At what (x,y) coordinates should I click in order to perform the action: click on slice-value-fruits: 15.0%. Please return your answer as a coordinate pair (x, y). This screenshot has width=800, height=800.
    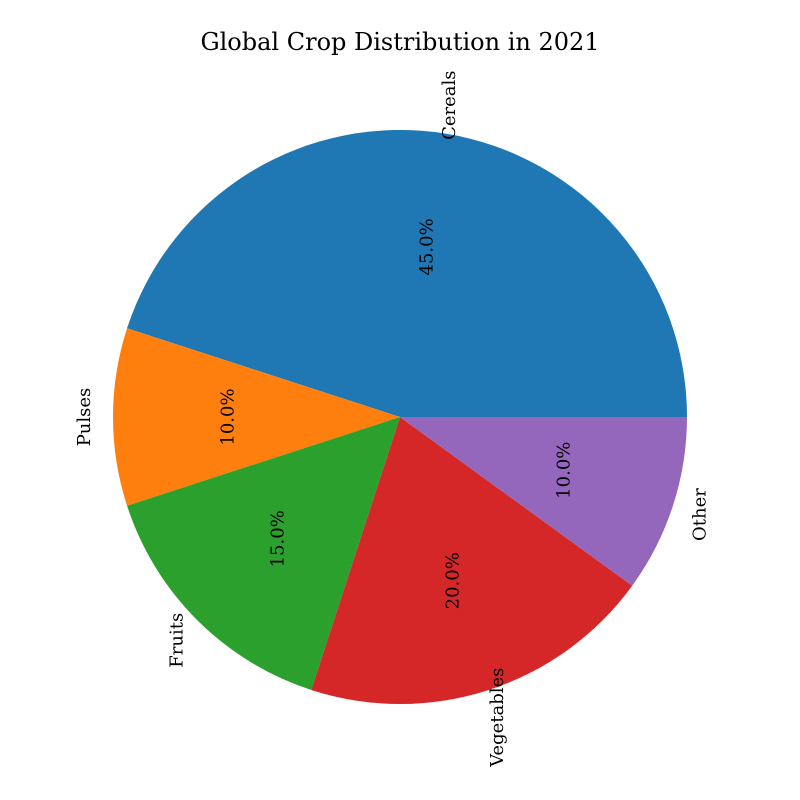
    Looking at the image, I should click on (278, 538).